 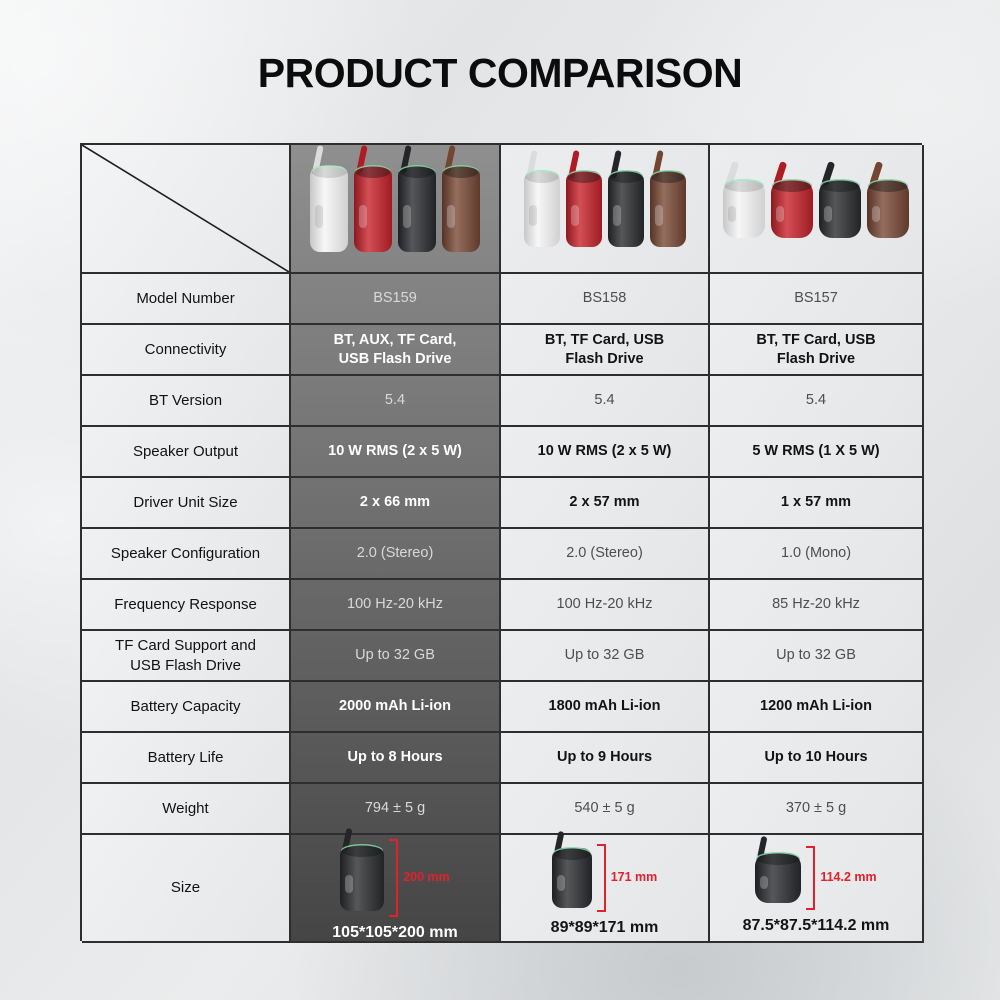 What do you see at coordinates (605, 656) in the screenshot?
I see `cell-bs158-tf-card-support: Up to 32 GB` at bounding box center [605, 656].